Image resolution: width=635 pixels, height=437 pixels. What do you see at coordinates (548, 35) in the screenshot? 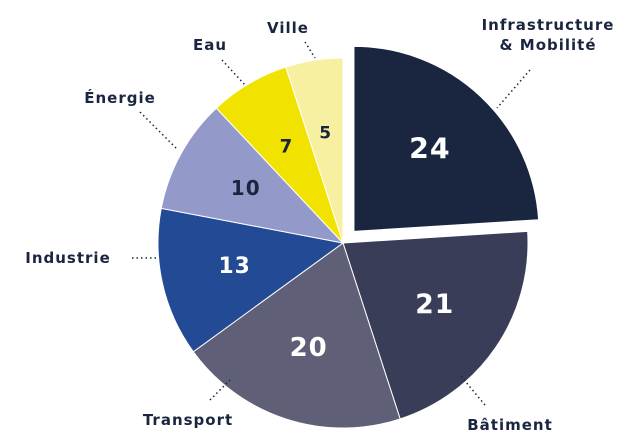
I see `category-label: Infrastructure & Mobilité` at bounding box center [548, 35].